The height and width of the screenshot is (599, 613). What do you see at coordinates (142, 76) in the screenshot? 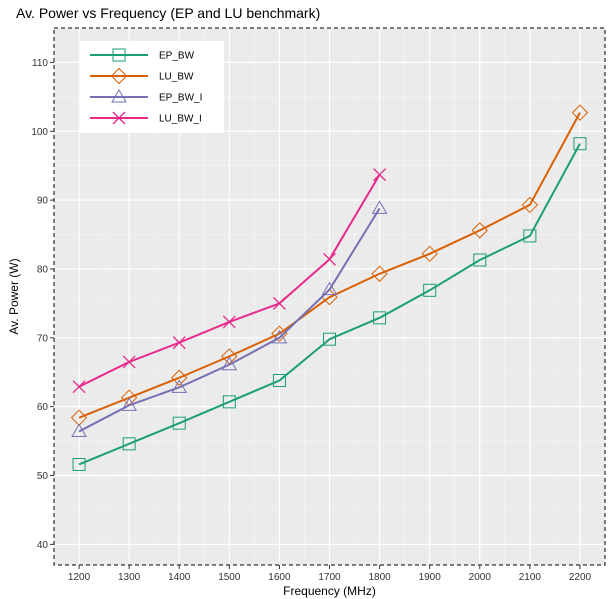
I see `legend-item: LU_BW` at bounding box center [142, 76].